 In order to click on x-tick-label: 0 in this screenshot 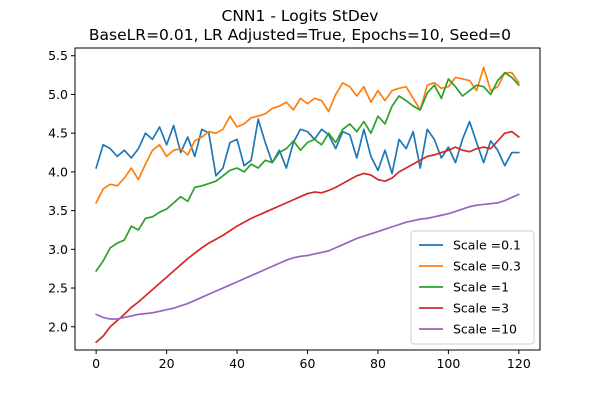, I will do `click(96, 363)`.